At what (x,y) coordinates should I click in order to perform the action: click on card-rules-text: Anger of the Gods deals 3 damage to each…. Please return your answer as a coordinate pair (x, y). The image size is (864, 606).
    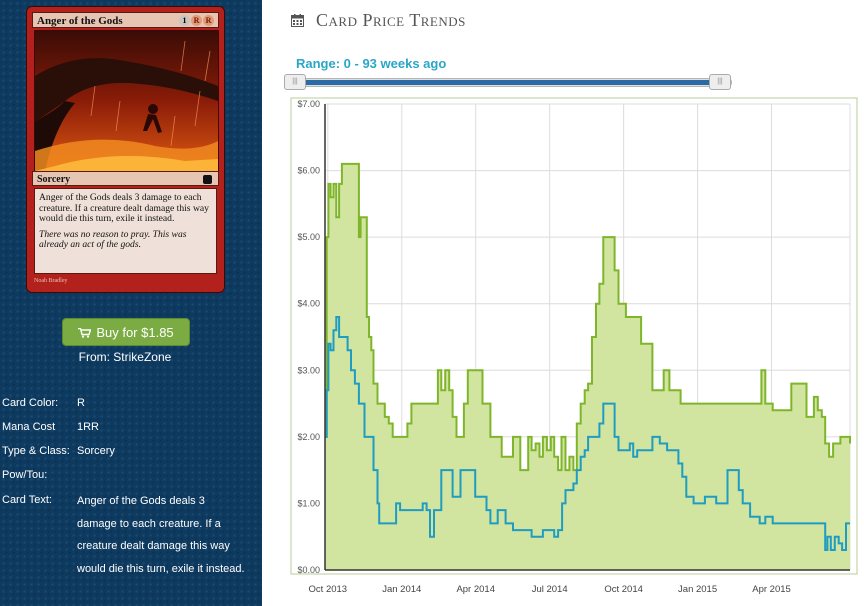
    Looking at the image, I should click on (124, 208).